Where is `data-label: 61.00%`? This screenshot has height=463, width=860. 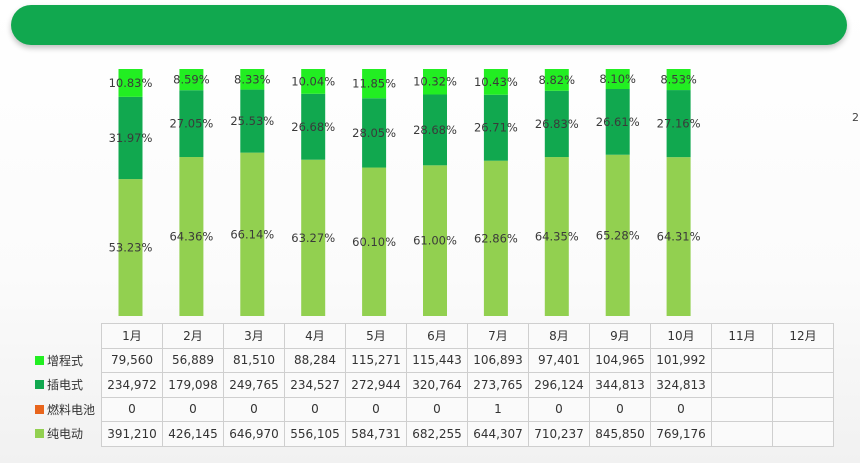 data-label: 61.00% is located at coordinates (435, 241).